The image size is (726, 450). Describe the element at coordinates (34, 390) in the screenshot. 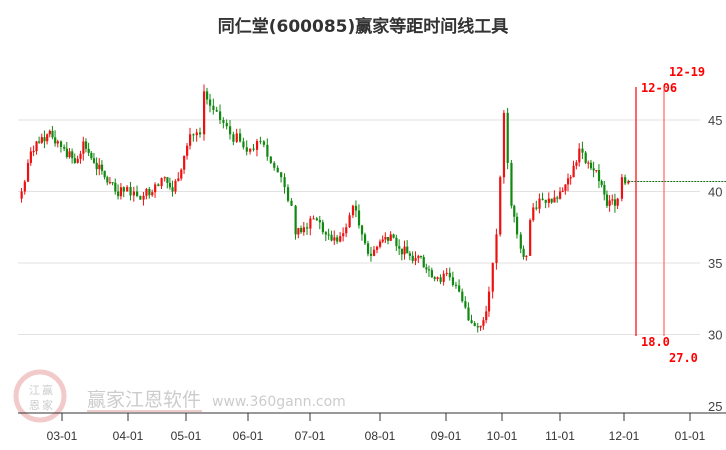

I see `seal-char: 江` at that location.